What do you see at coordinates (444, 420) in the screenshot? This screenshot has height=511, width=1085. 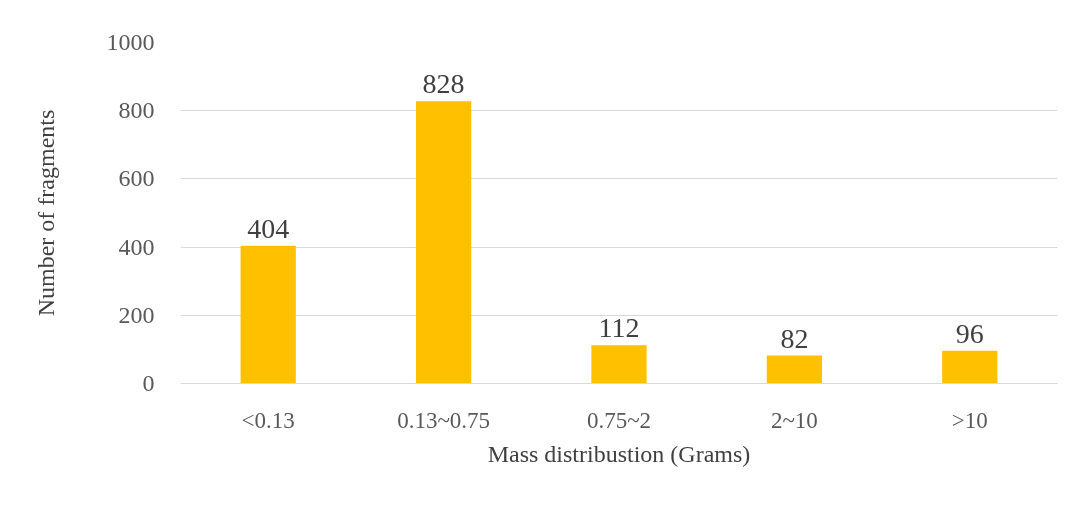 I see `x-tick-label: 0.13~0.75` at bounding box center [444, 420].